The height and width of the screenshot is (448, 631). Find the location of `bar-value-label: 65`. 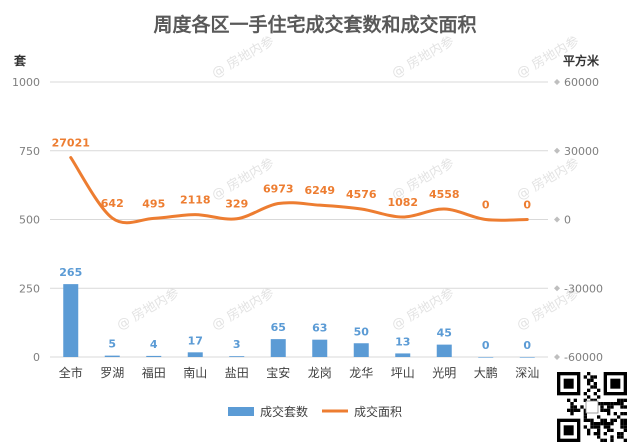

bar-value-label: 65 is located at coordinates (278, 327).